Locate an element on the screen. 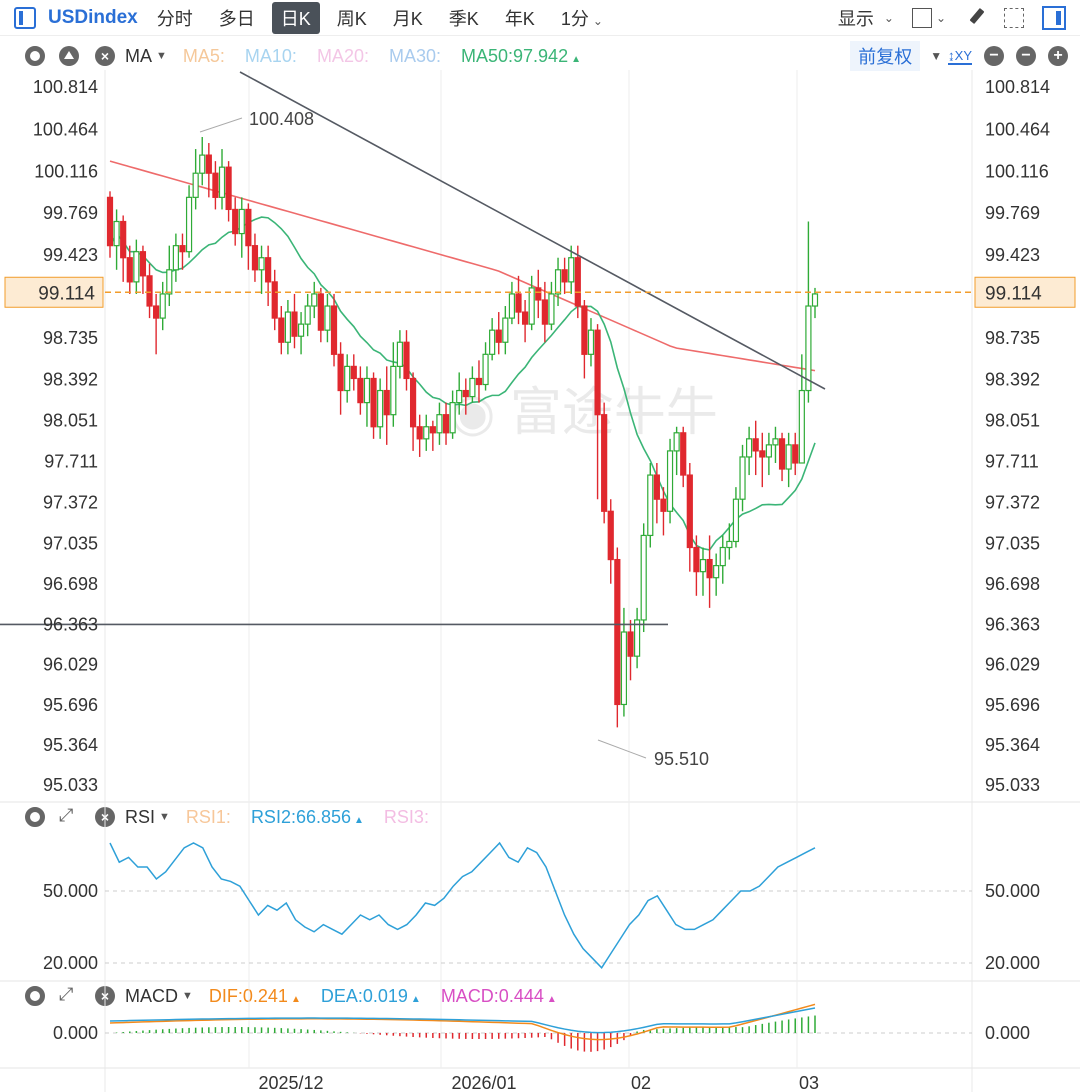  top-toolbar: USDindex 分时 多日 日K 周K 月K 季K 年K 1分 ⌄ 显示 ⌄ ⌄ is located at coordinates (540, 18).